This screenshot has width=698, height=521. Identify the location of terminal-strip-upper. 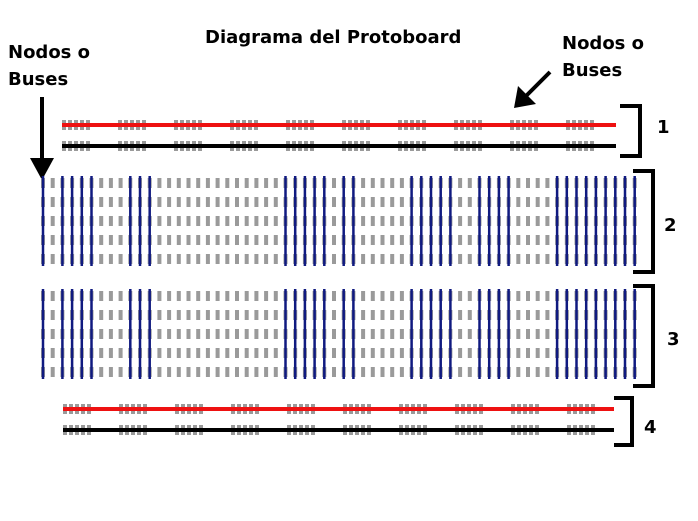
(339, 221).